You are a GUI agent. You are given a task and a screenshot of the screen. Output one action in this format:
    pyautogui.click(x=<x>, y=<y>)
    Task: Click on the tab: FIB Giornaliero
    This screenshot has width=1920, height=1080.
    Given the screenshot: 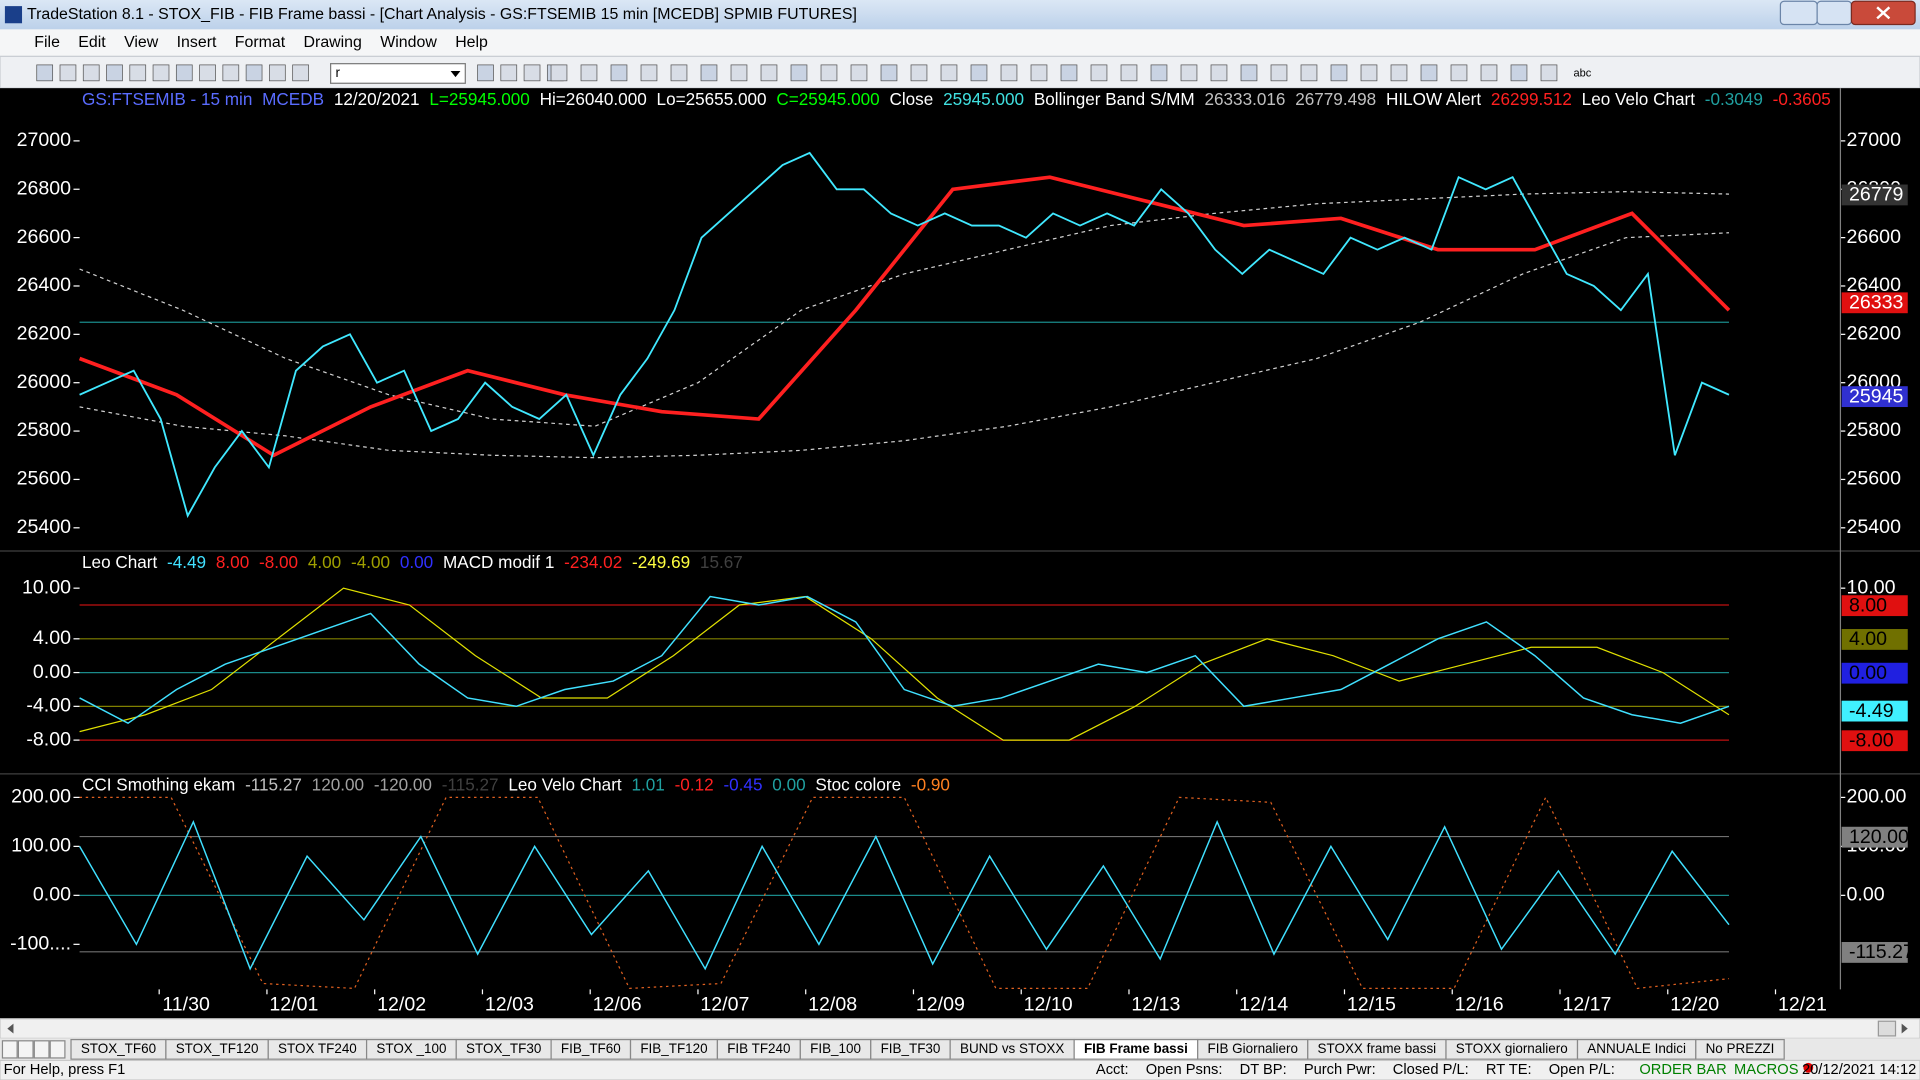 What is the action you would take?
    pyautogui.click(x=1253, y=1049)
    